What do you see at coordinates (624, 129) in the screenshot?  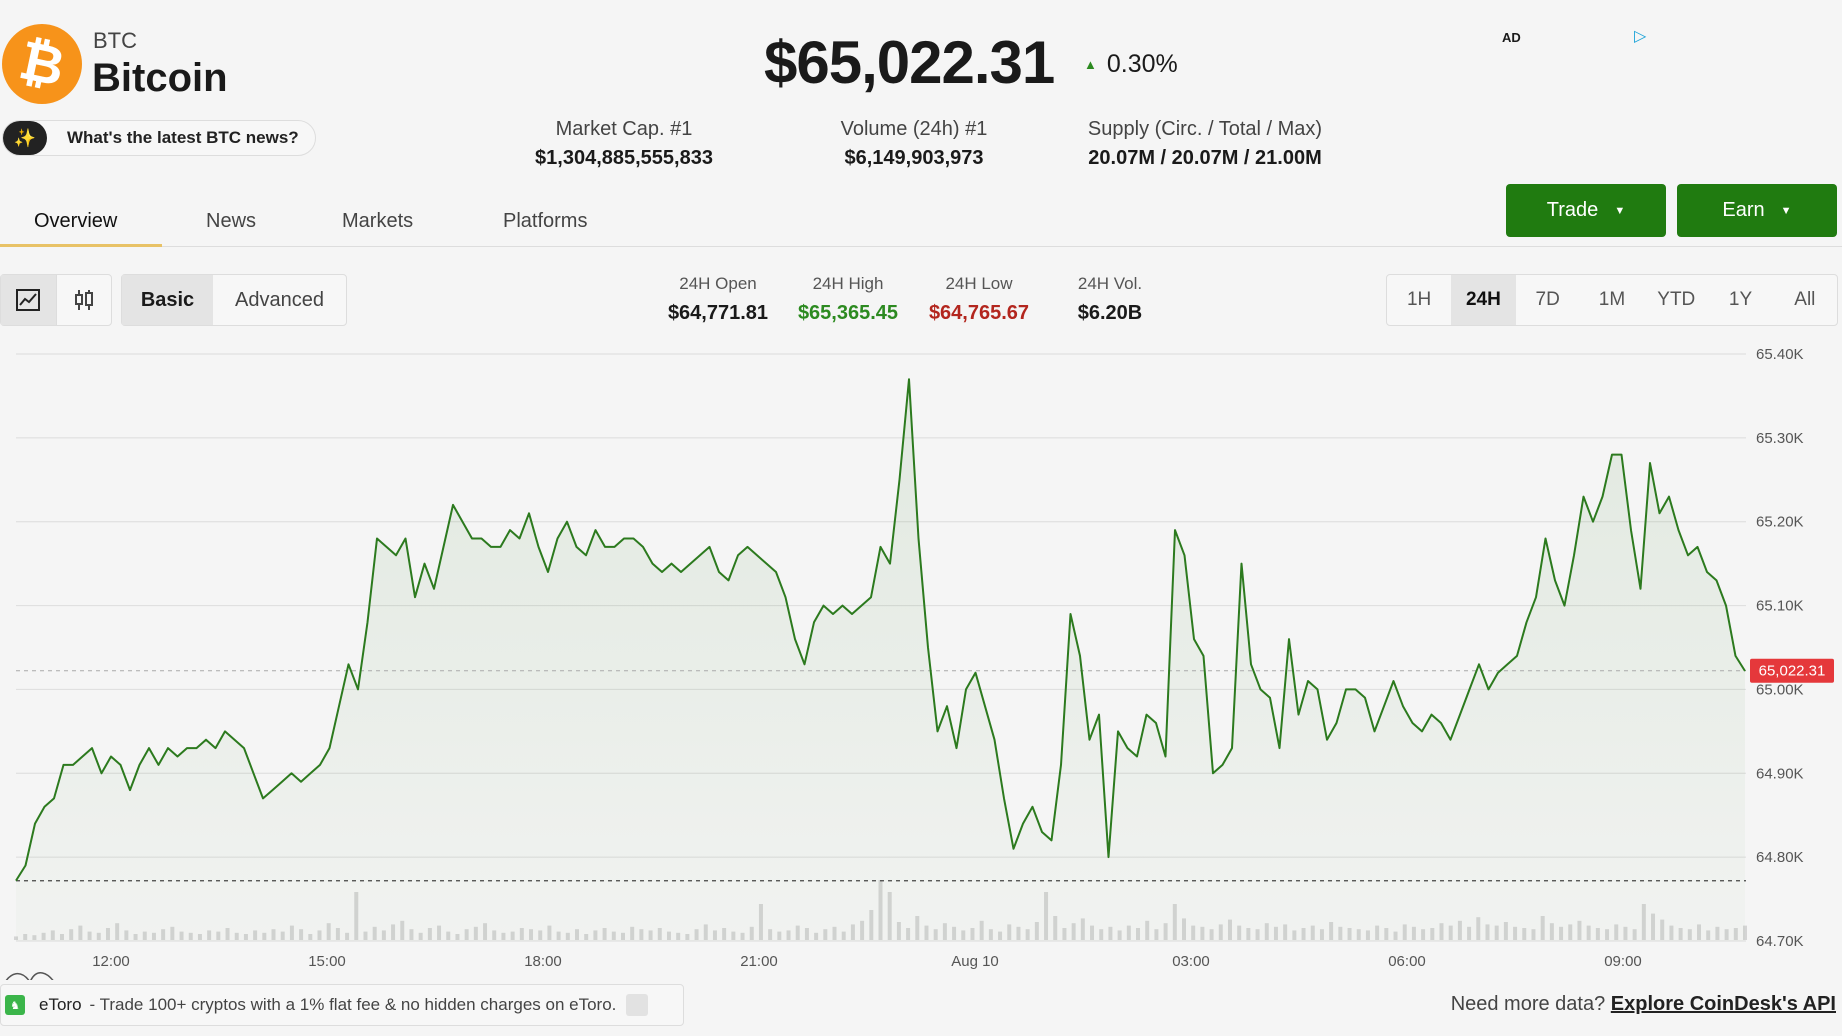 I see `stat-label: Market Cap. #1` at bounding box center [624, 129].